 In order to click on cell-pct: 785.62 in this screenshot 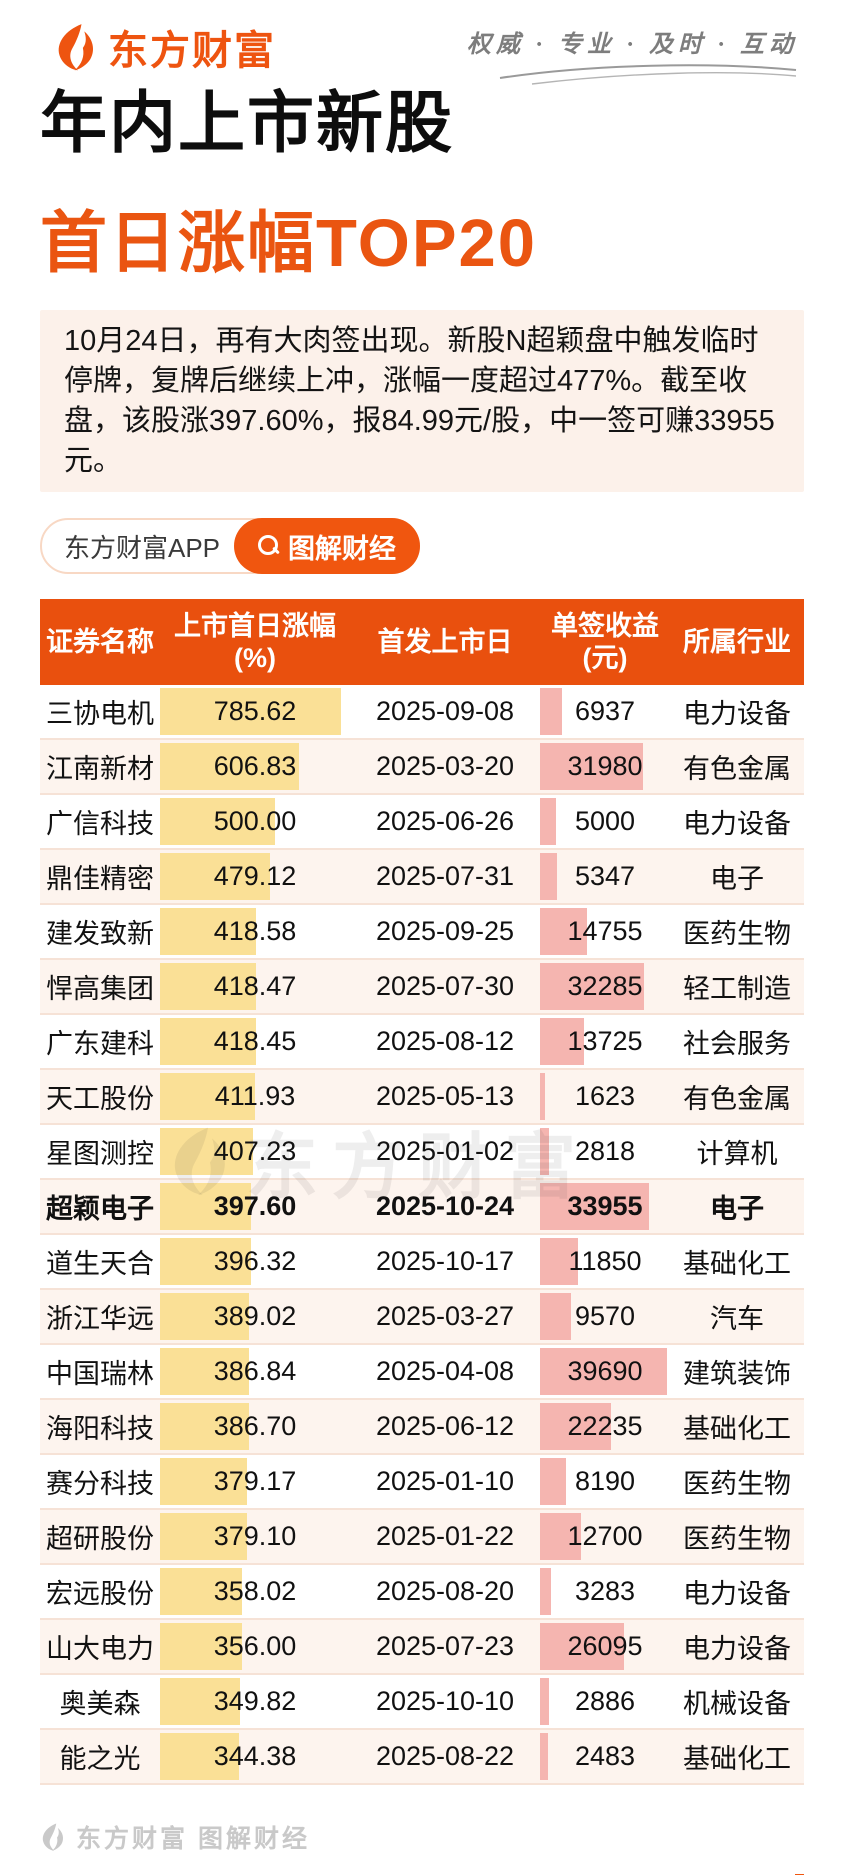, I will do `click(255, 711)`.